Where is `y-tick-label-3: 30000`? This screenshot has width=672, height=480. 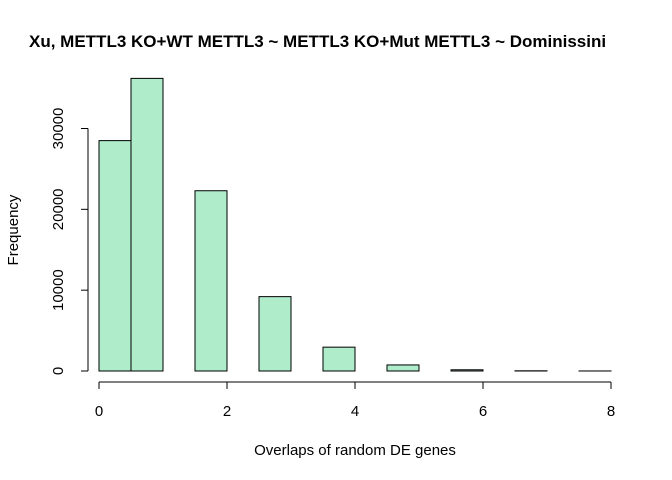 y-tick-label-3: 30000 is located at coordinates (58, 129).